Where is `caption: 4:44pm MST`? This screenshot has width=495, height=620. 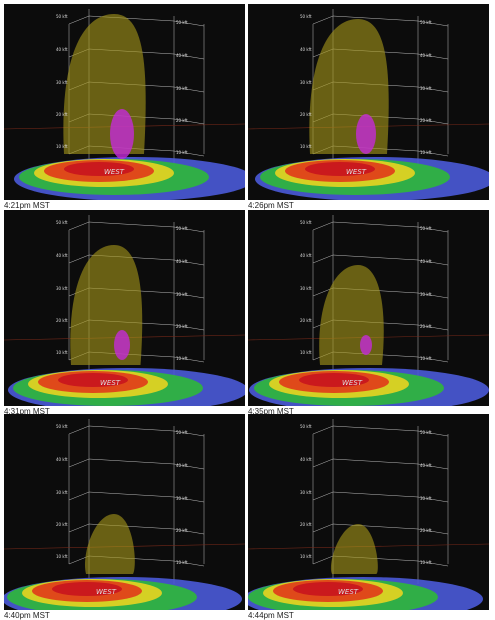 caption: 4:44pm MST is located at coordinates (271, 615).